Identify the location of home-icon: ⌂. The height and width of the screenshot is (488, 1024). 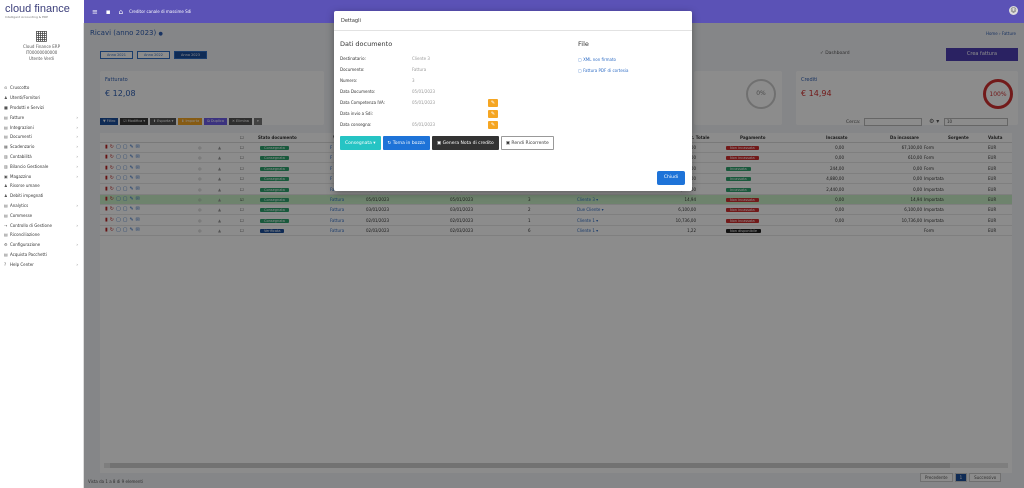
(121, 11).